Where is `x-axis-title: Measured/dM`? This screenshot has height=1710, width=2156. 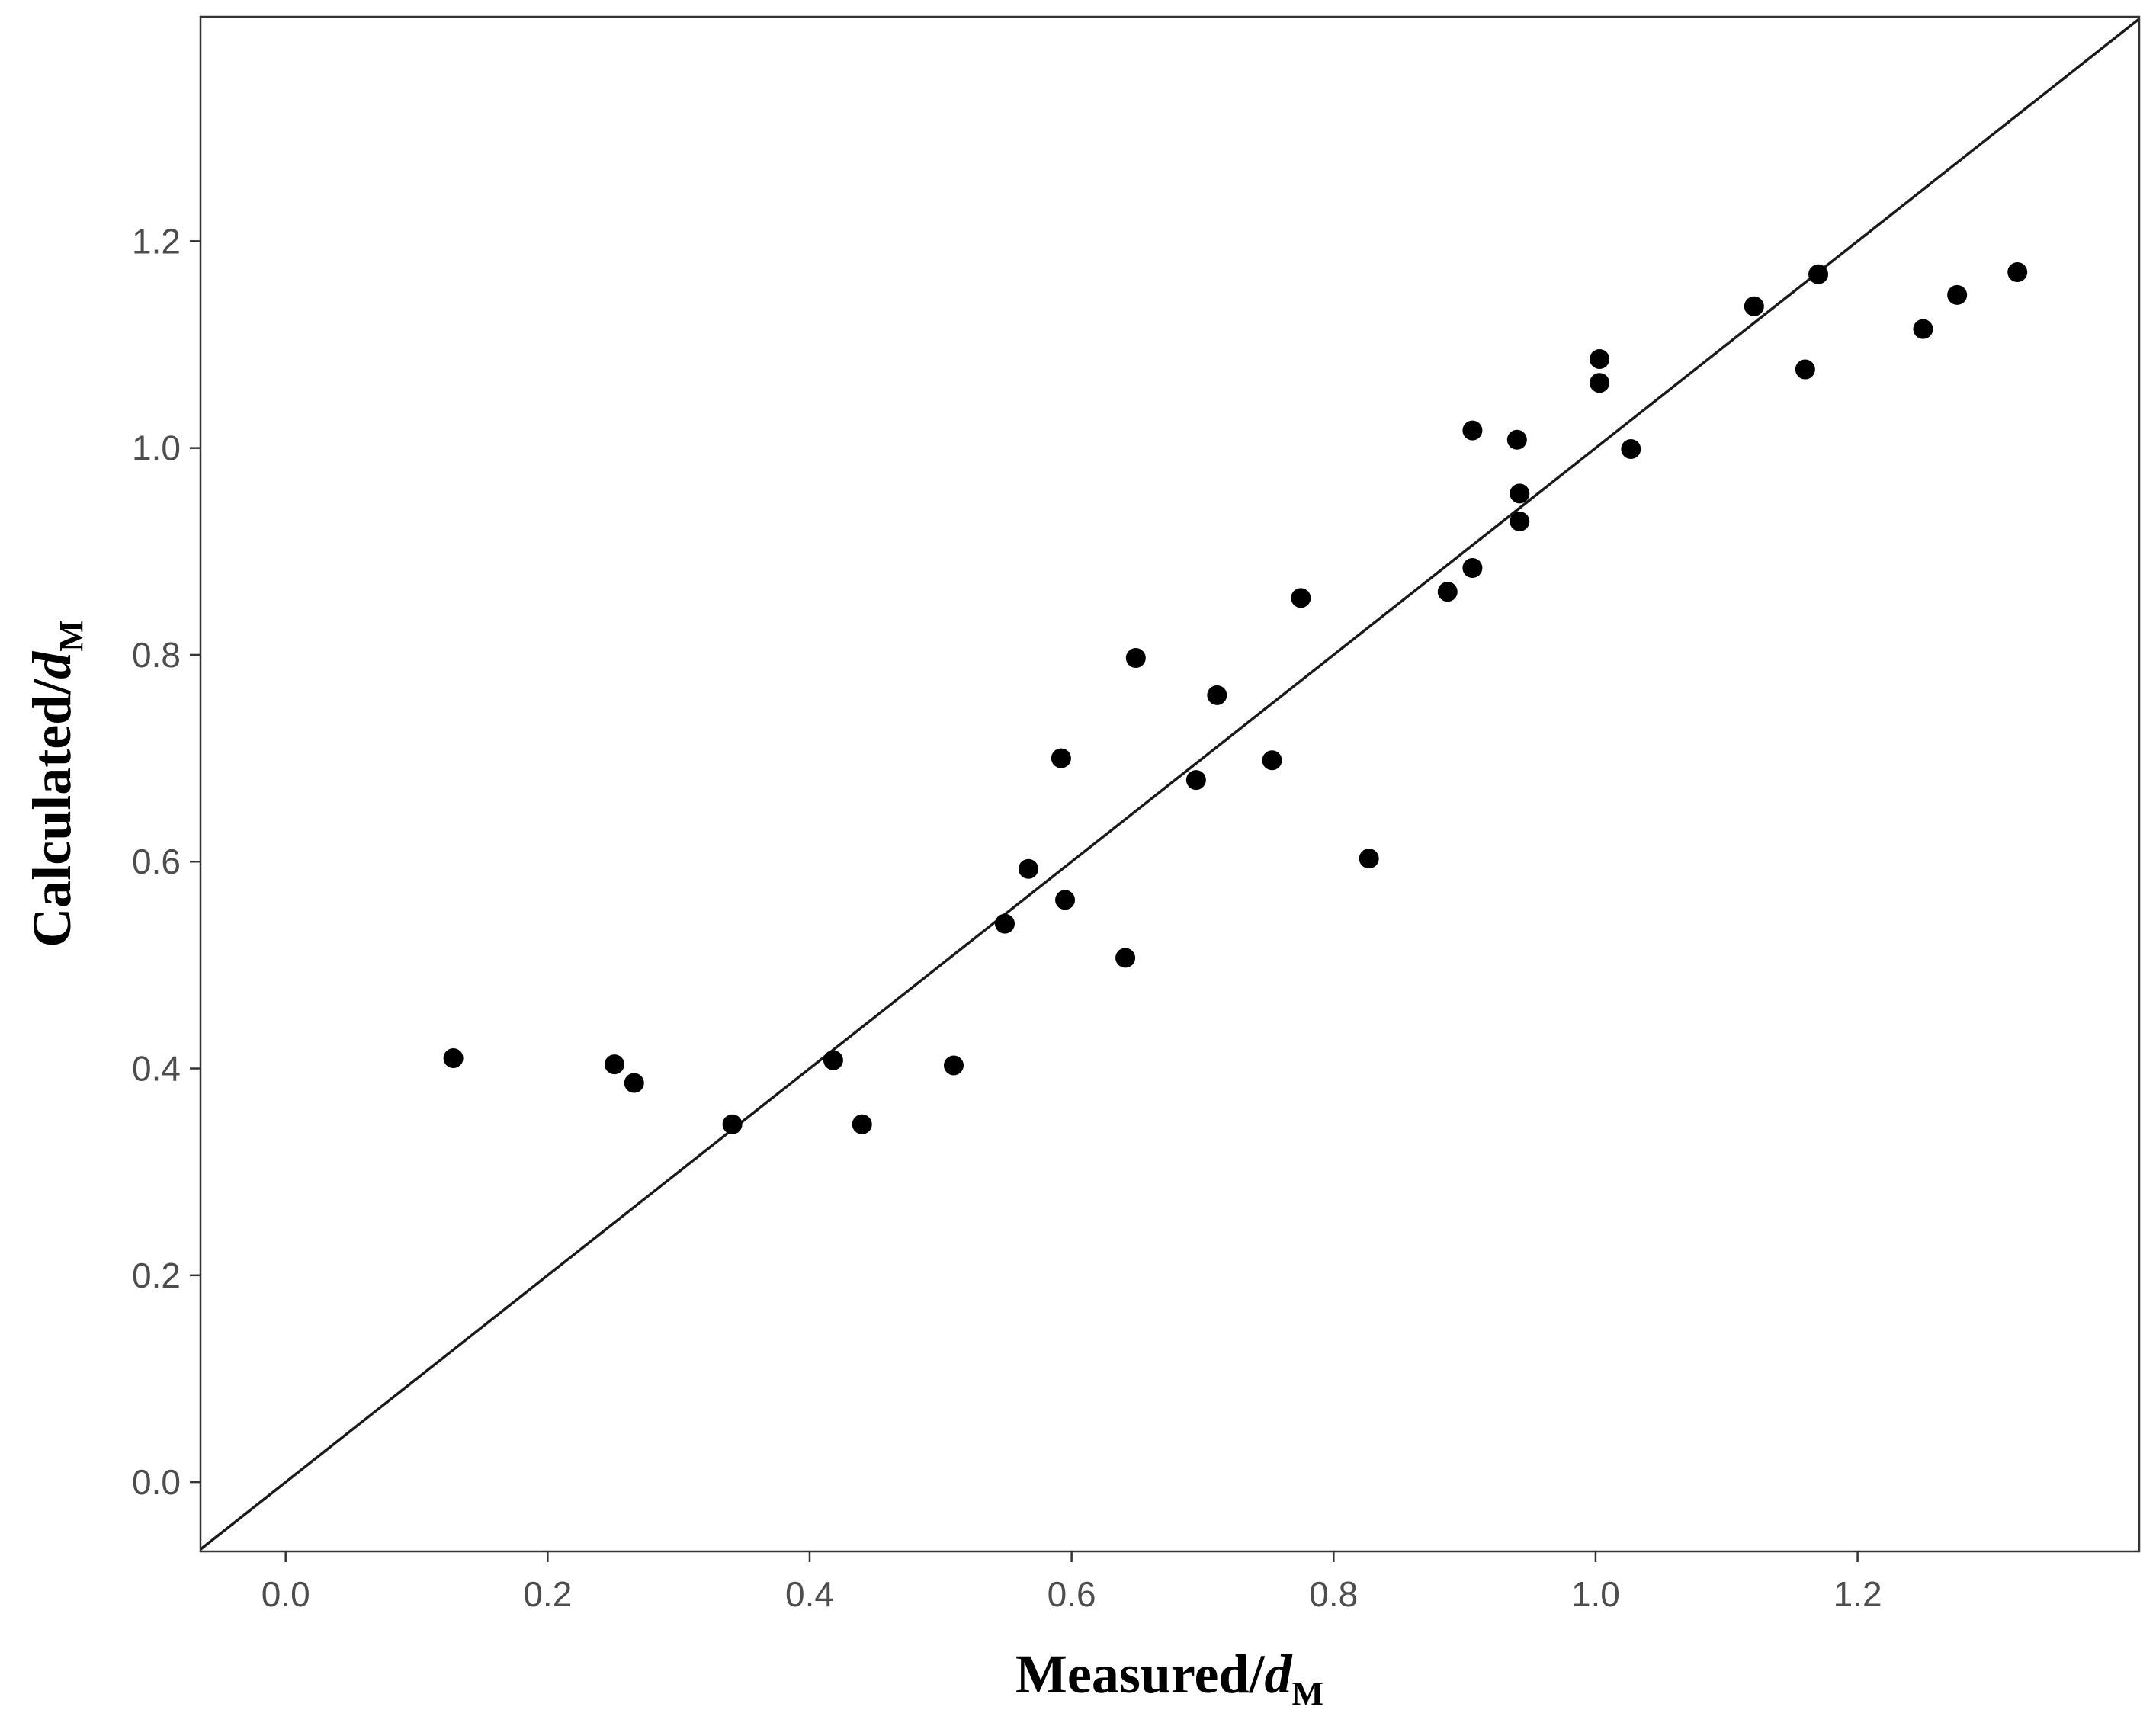 x-axis-title: Measured/dM is located at coordinates (1169, 1677).